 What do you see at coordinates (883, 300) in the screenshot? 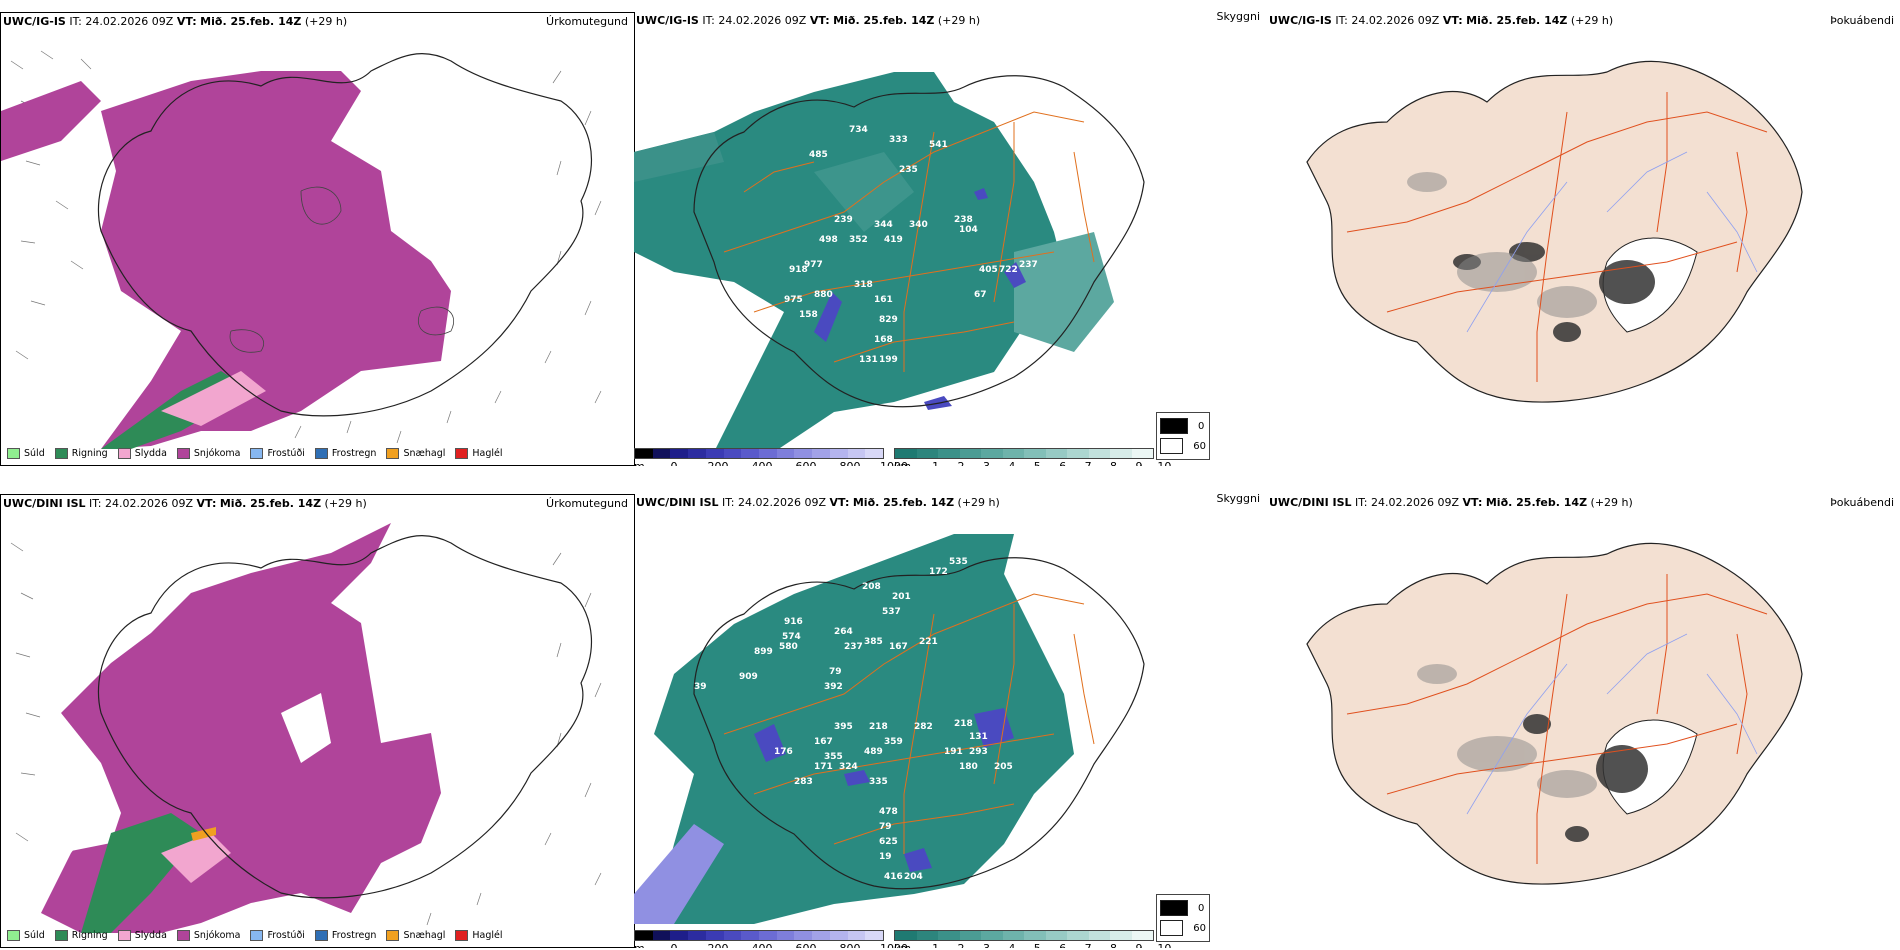
I see `visibility-label: 161` at bounding box center [883, 300].